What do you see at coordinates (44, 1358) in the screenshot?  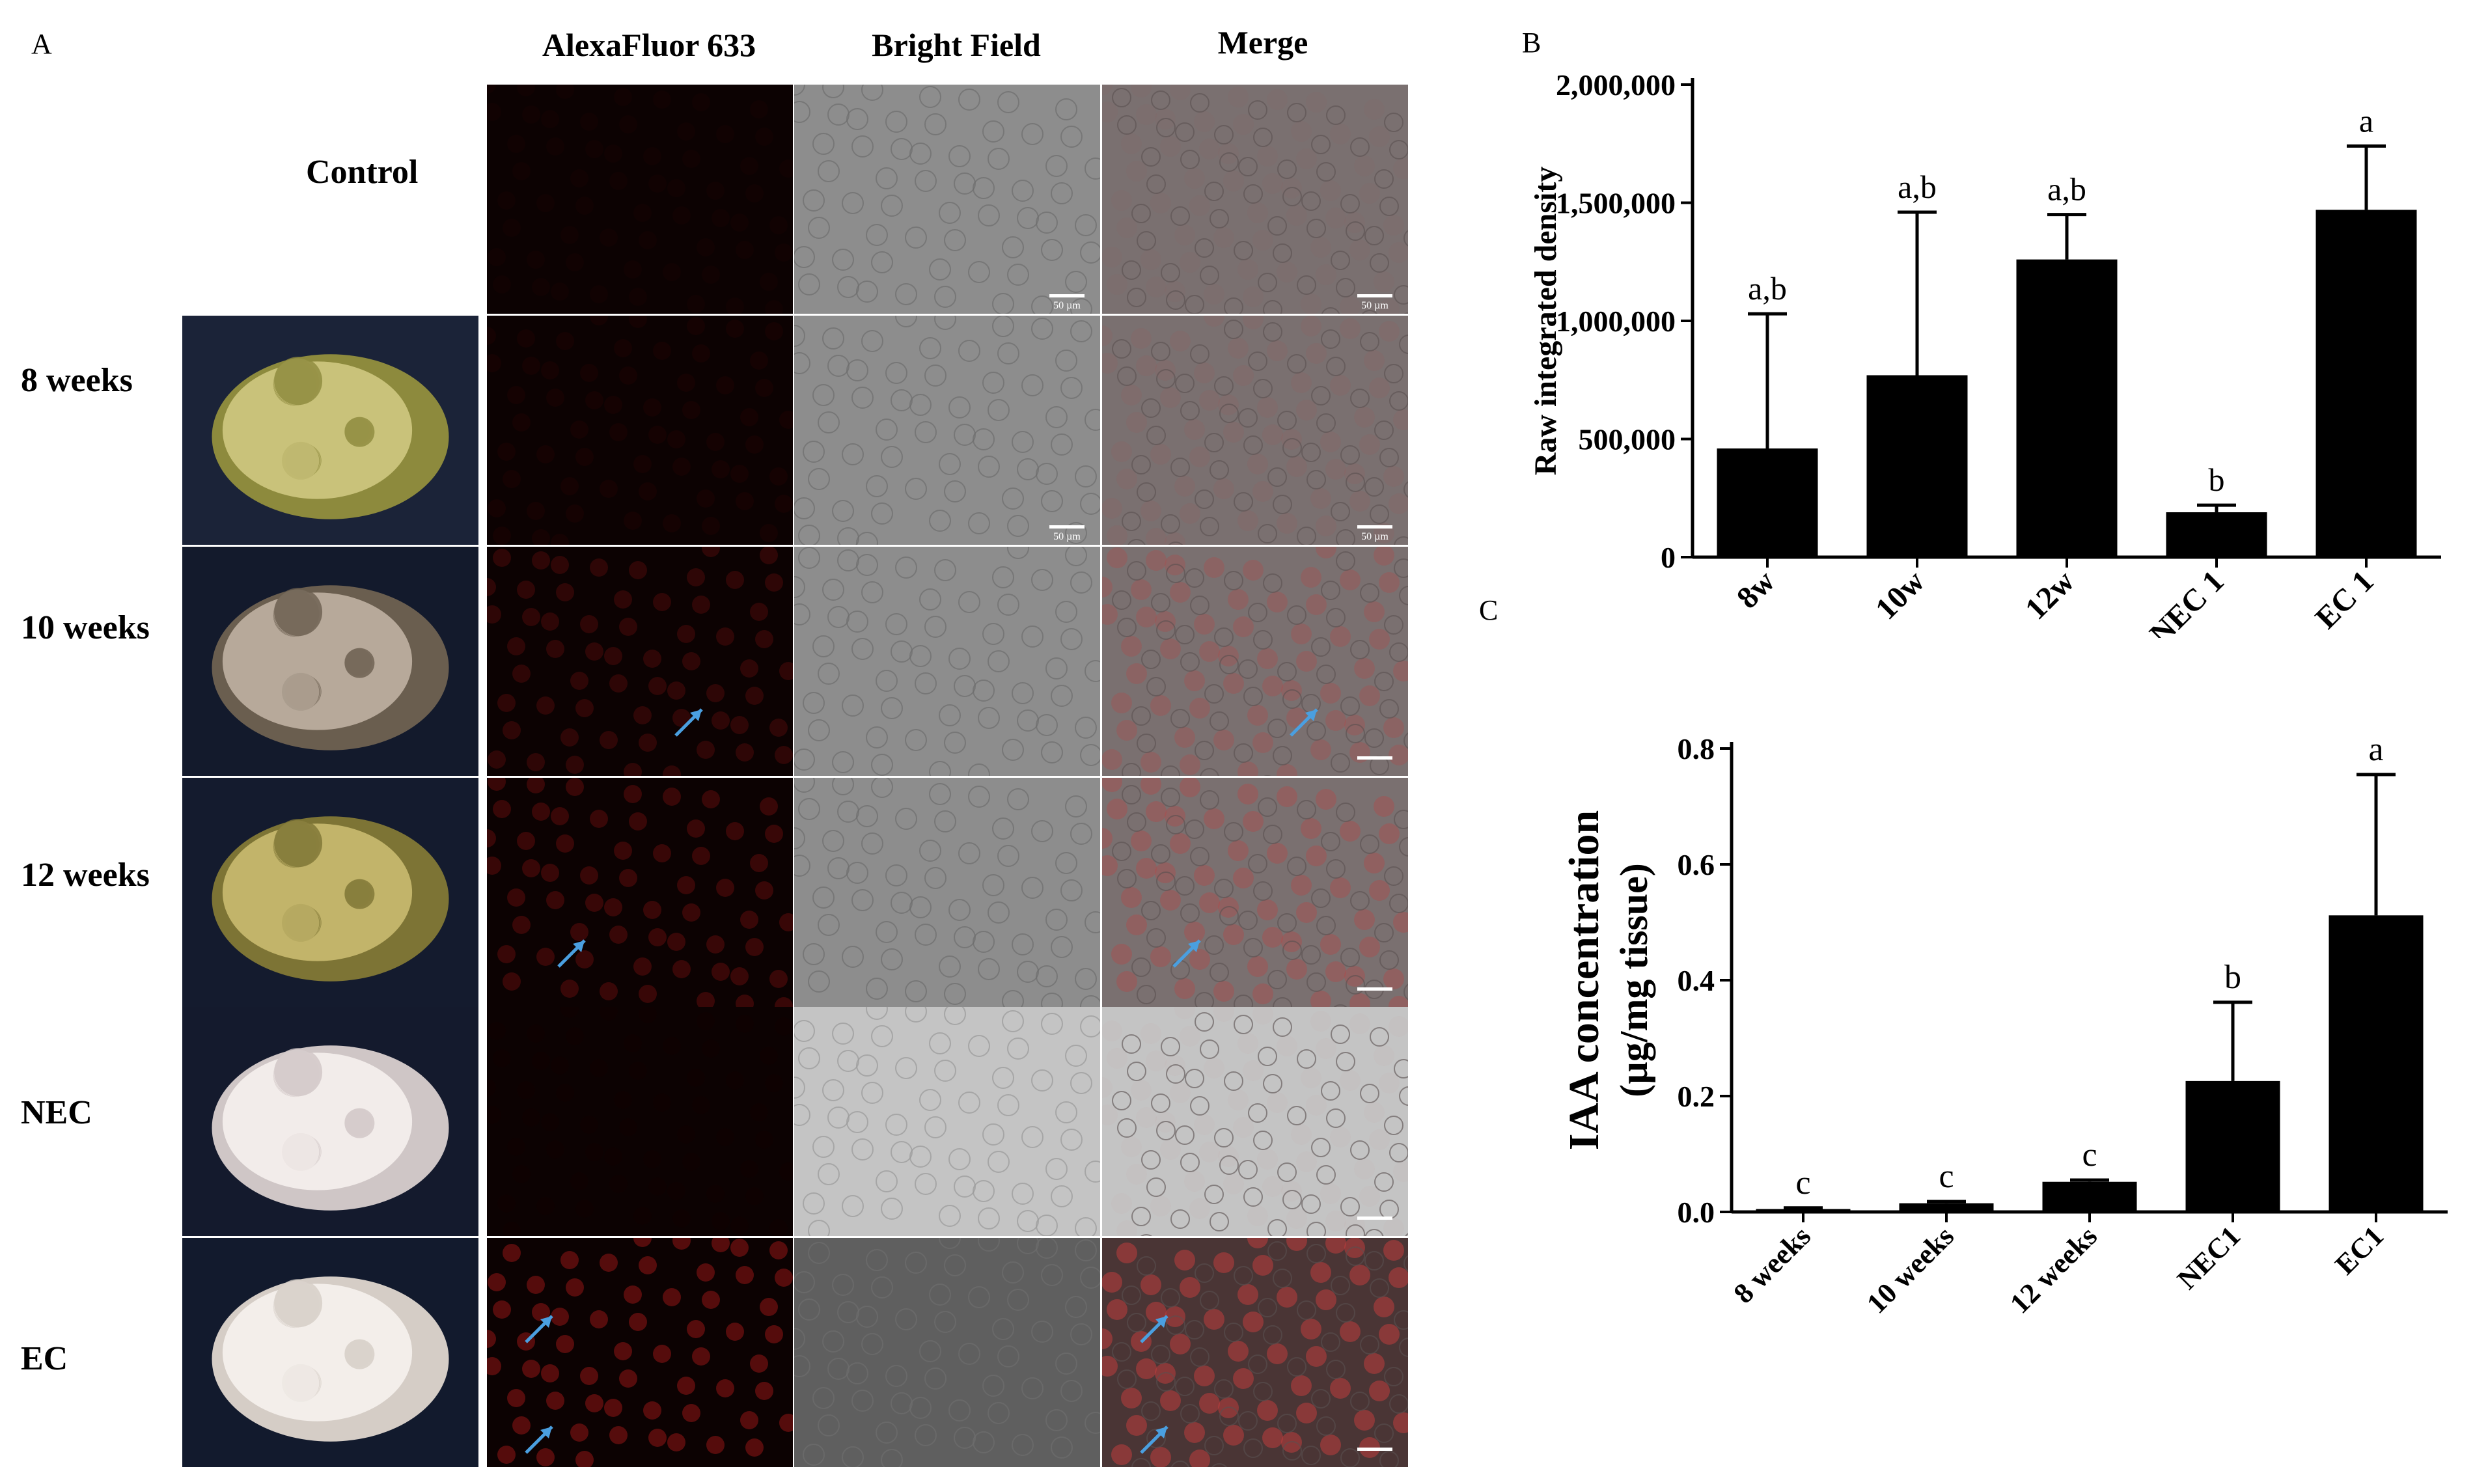 I see `row-label-ec: EC` at bounding box center [44, 1358].